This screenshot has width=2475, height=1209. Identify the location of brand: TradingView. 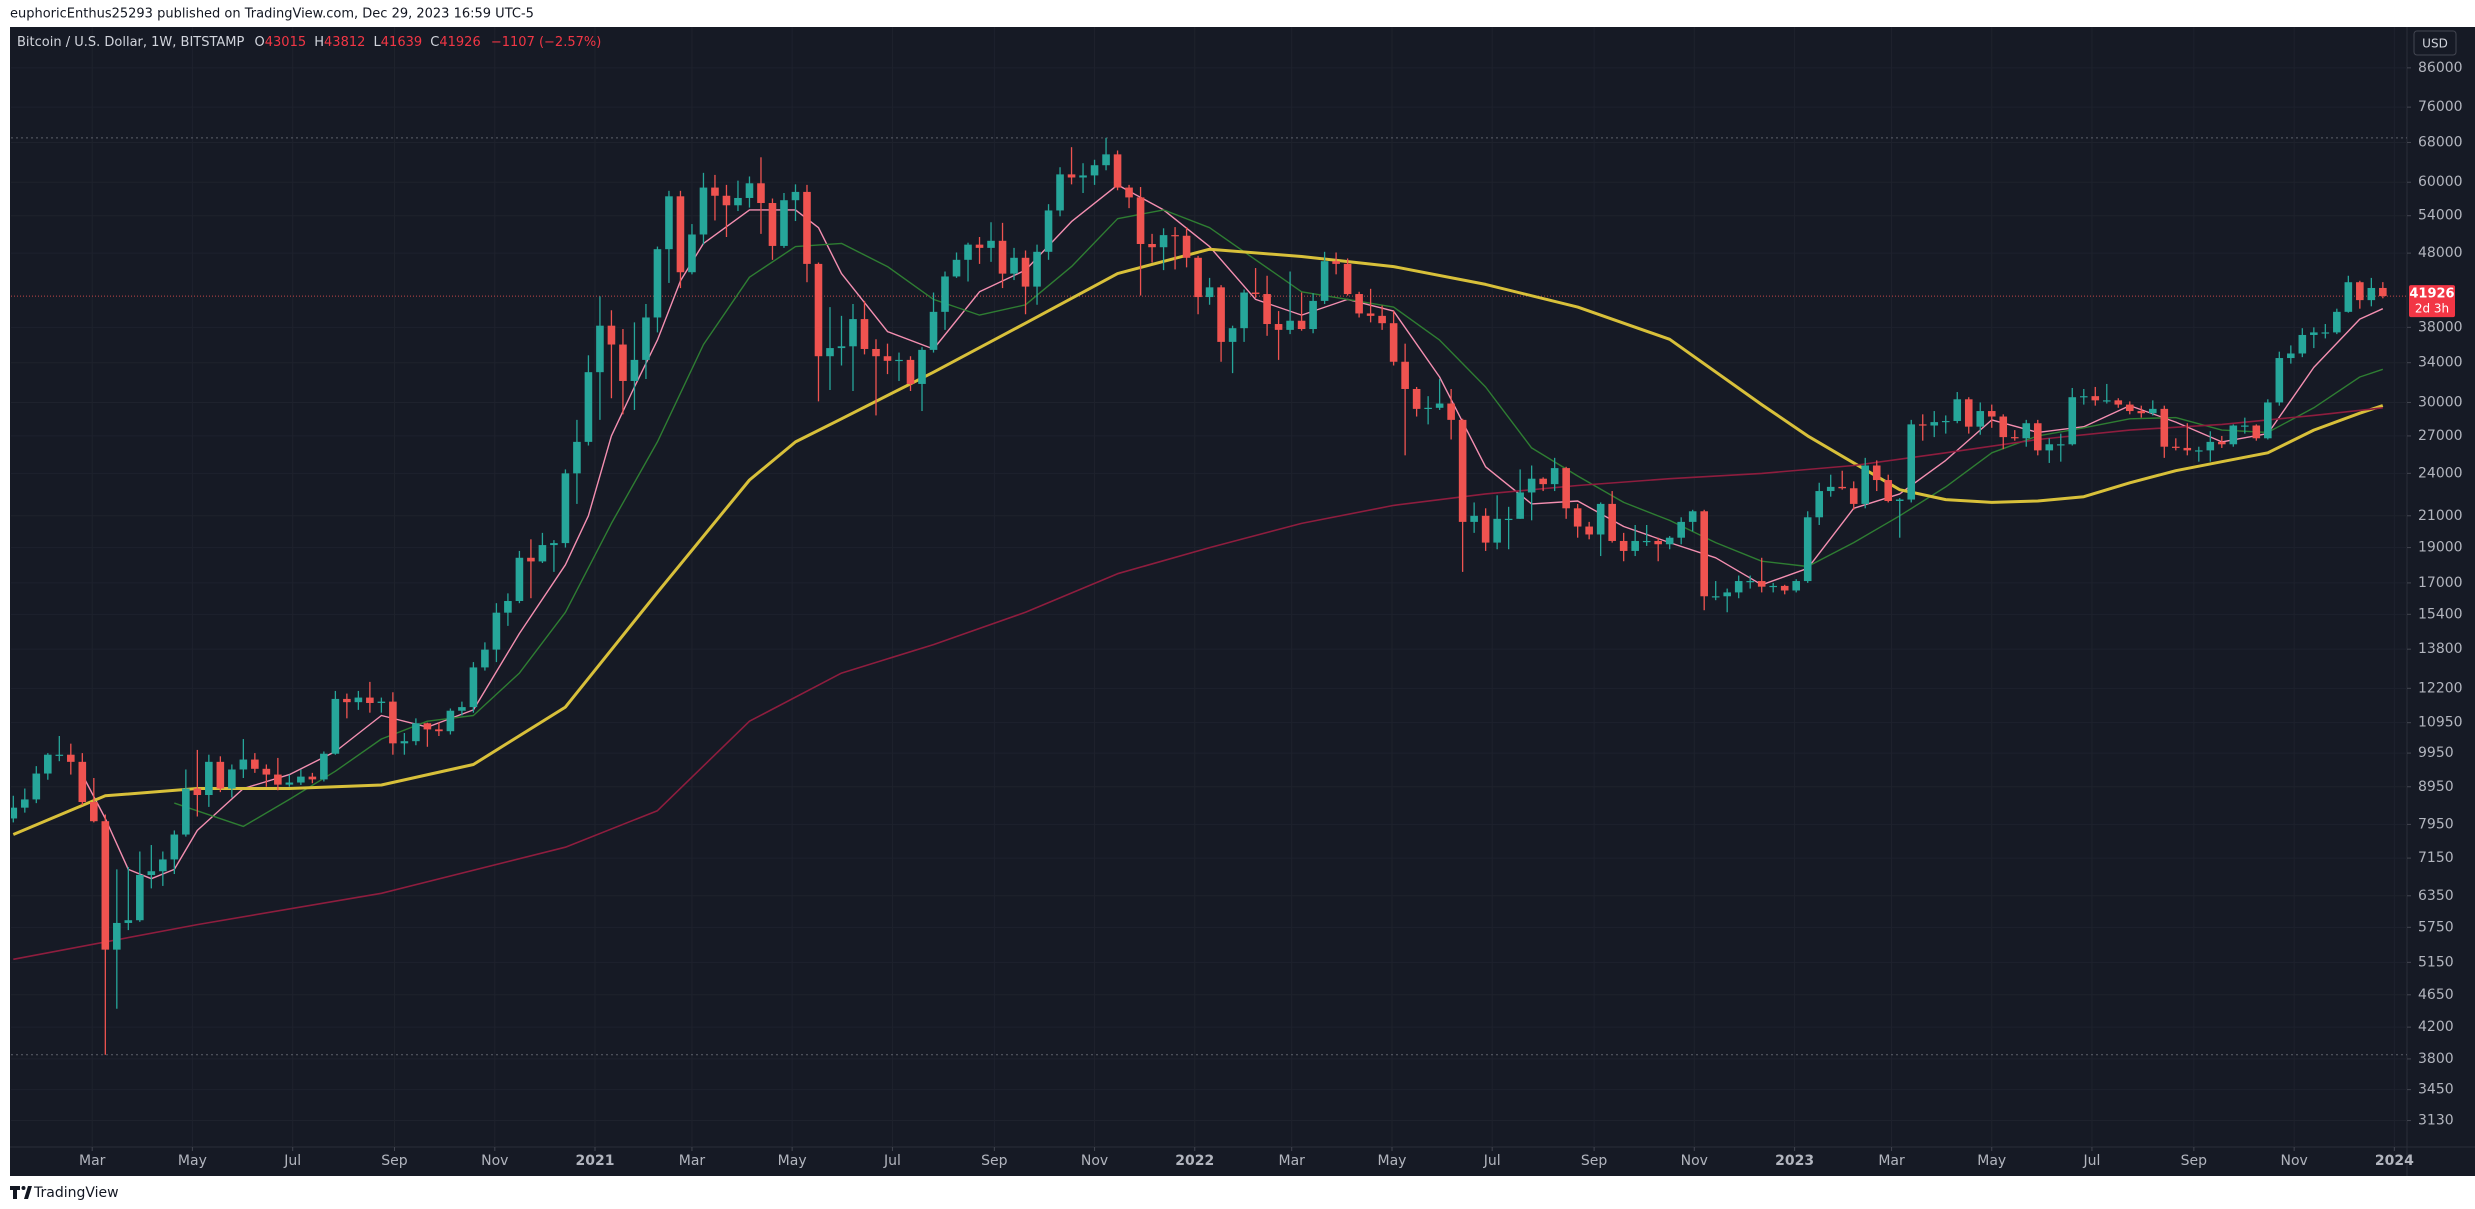
(76, 1193).